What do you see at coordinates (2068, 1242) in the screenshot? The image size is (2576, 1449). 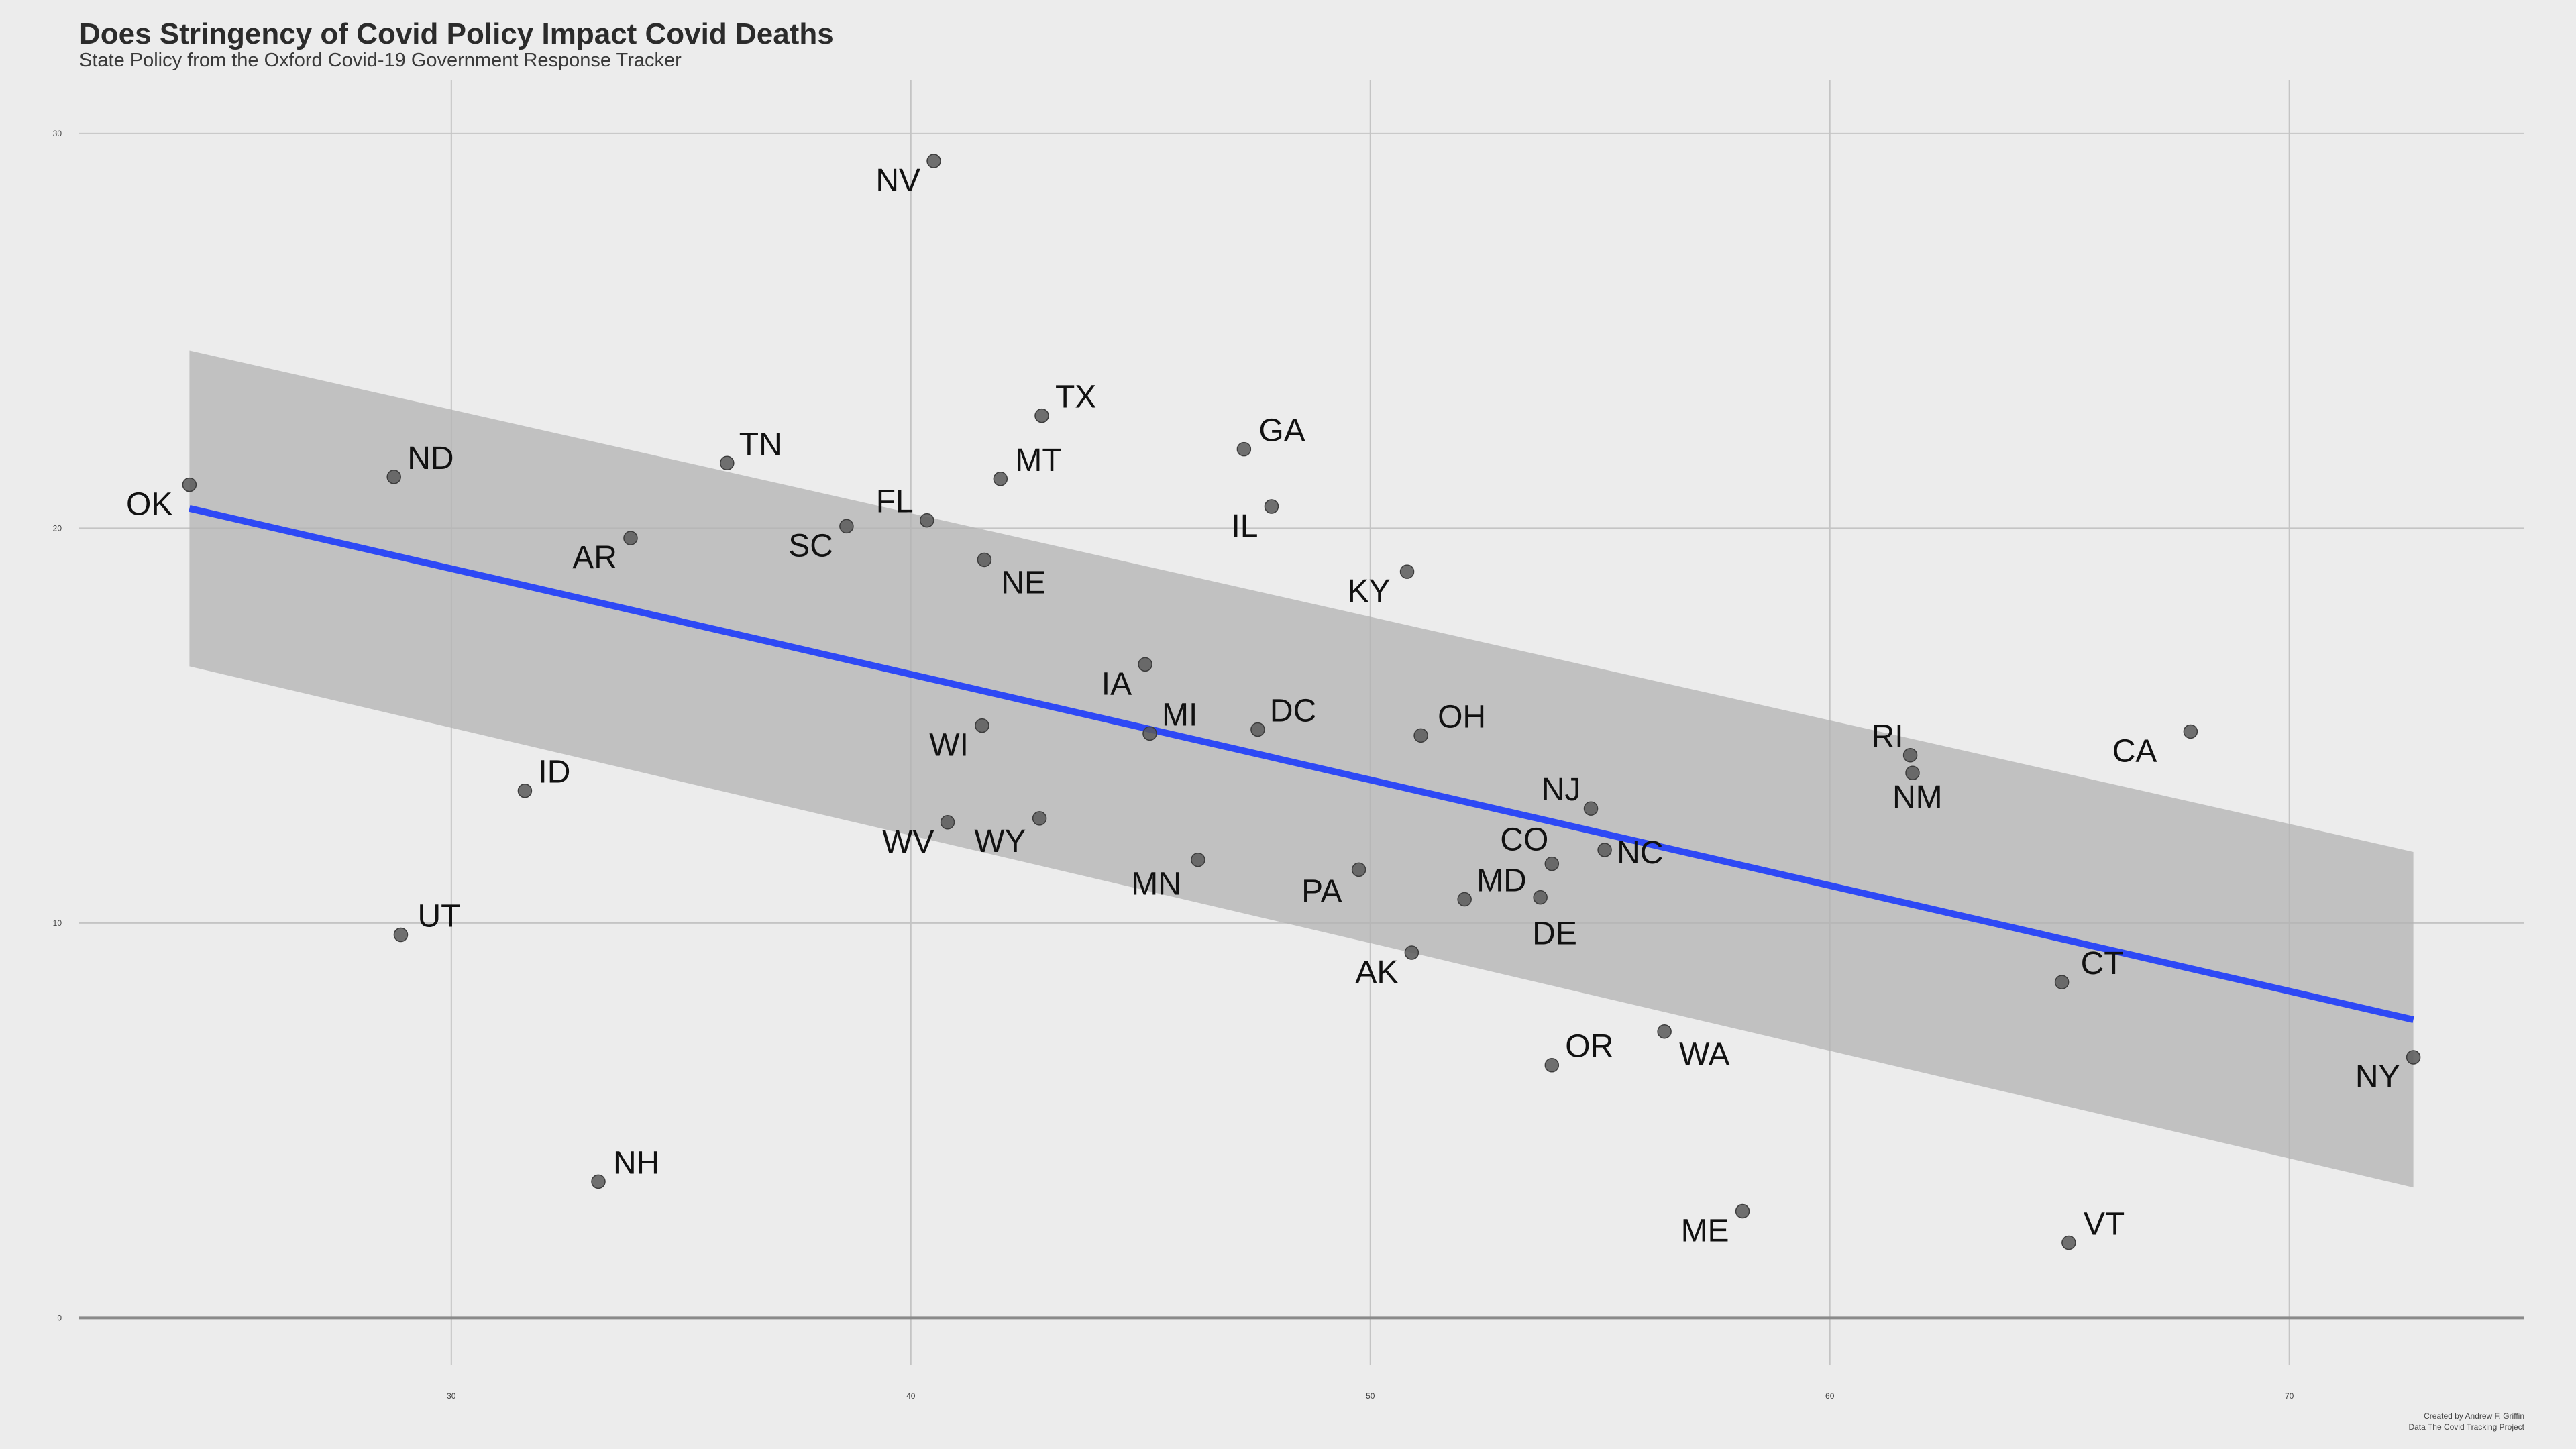 I see `data-point-vt` at bounding box center [2068, 1242].